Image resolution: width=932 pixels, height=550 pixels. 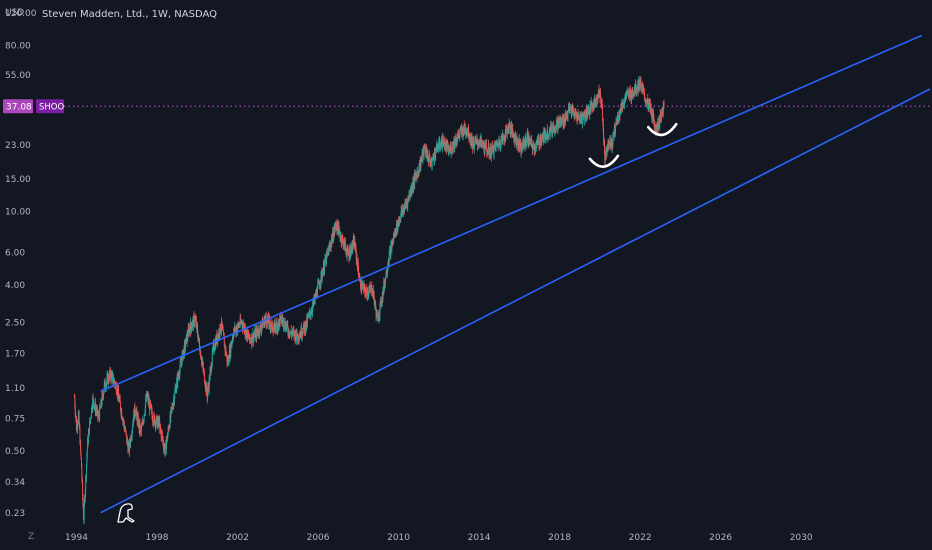 I want to click on x-axis: 1994 1998 2002 2006 2010 2014 2018 2022 2026 2030, so click(x=439, y=538).